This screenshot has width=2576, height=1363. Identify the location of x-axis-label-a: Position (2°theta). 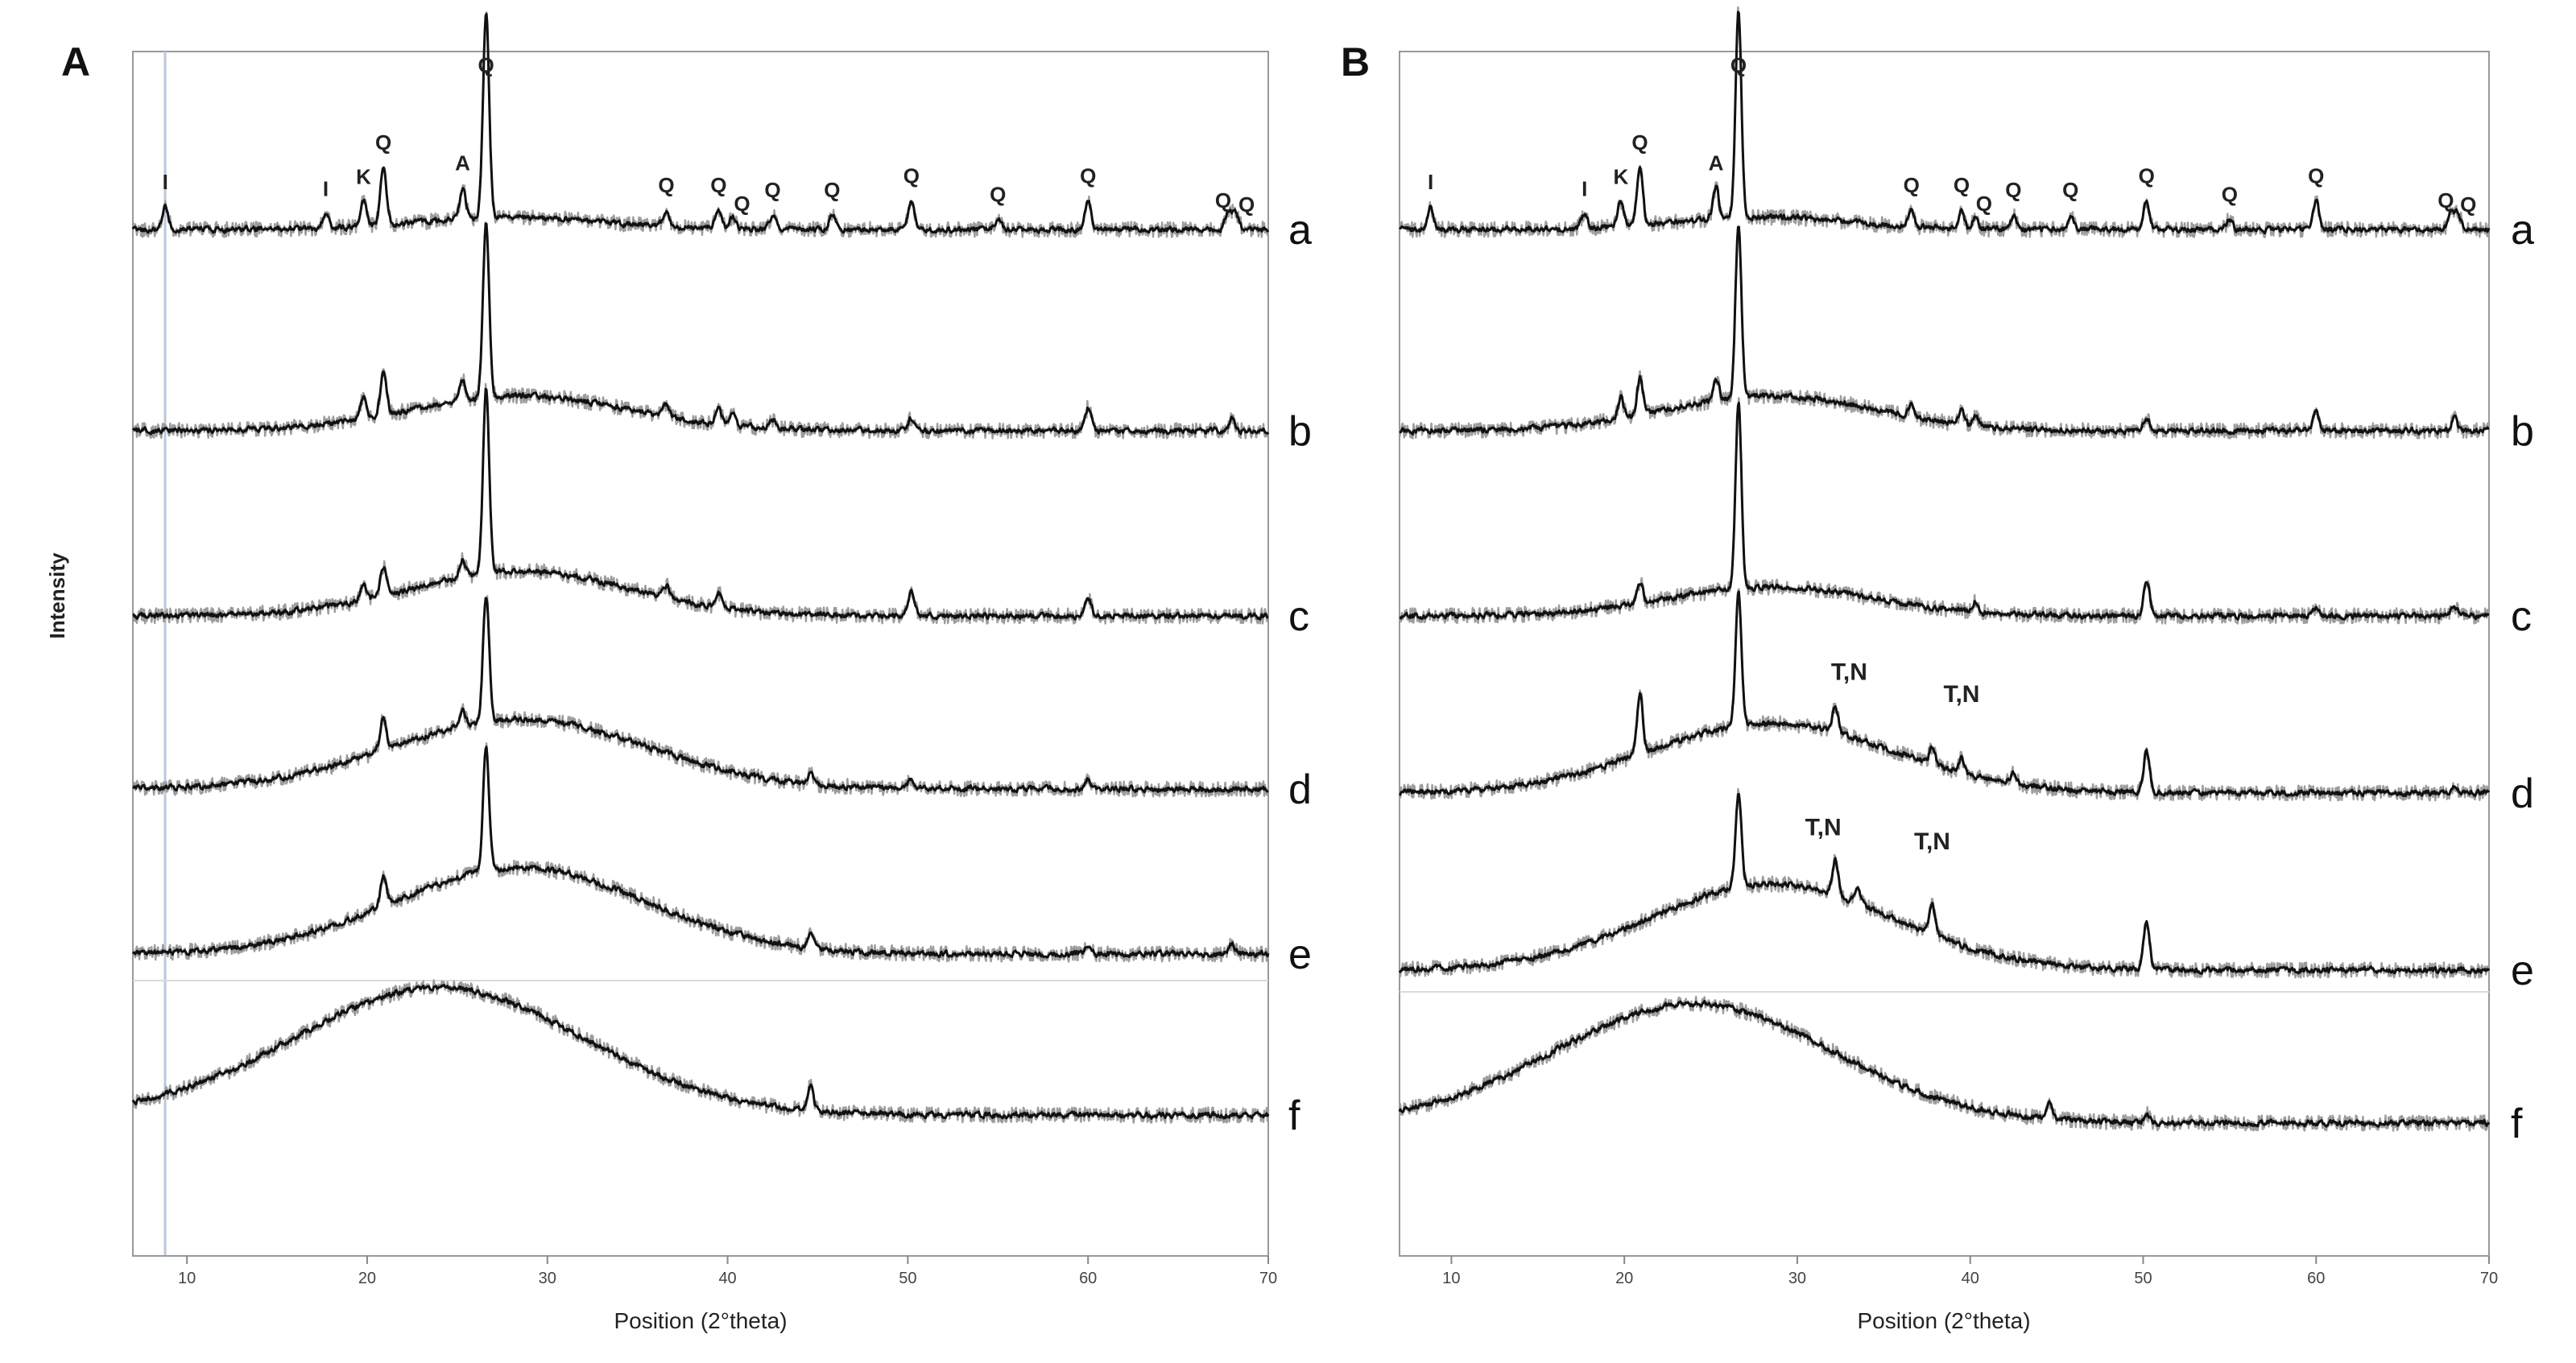
(700, 1320).